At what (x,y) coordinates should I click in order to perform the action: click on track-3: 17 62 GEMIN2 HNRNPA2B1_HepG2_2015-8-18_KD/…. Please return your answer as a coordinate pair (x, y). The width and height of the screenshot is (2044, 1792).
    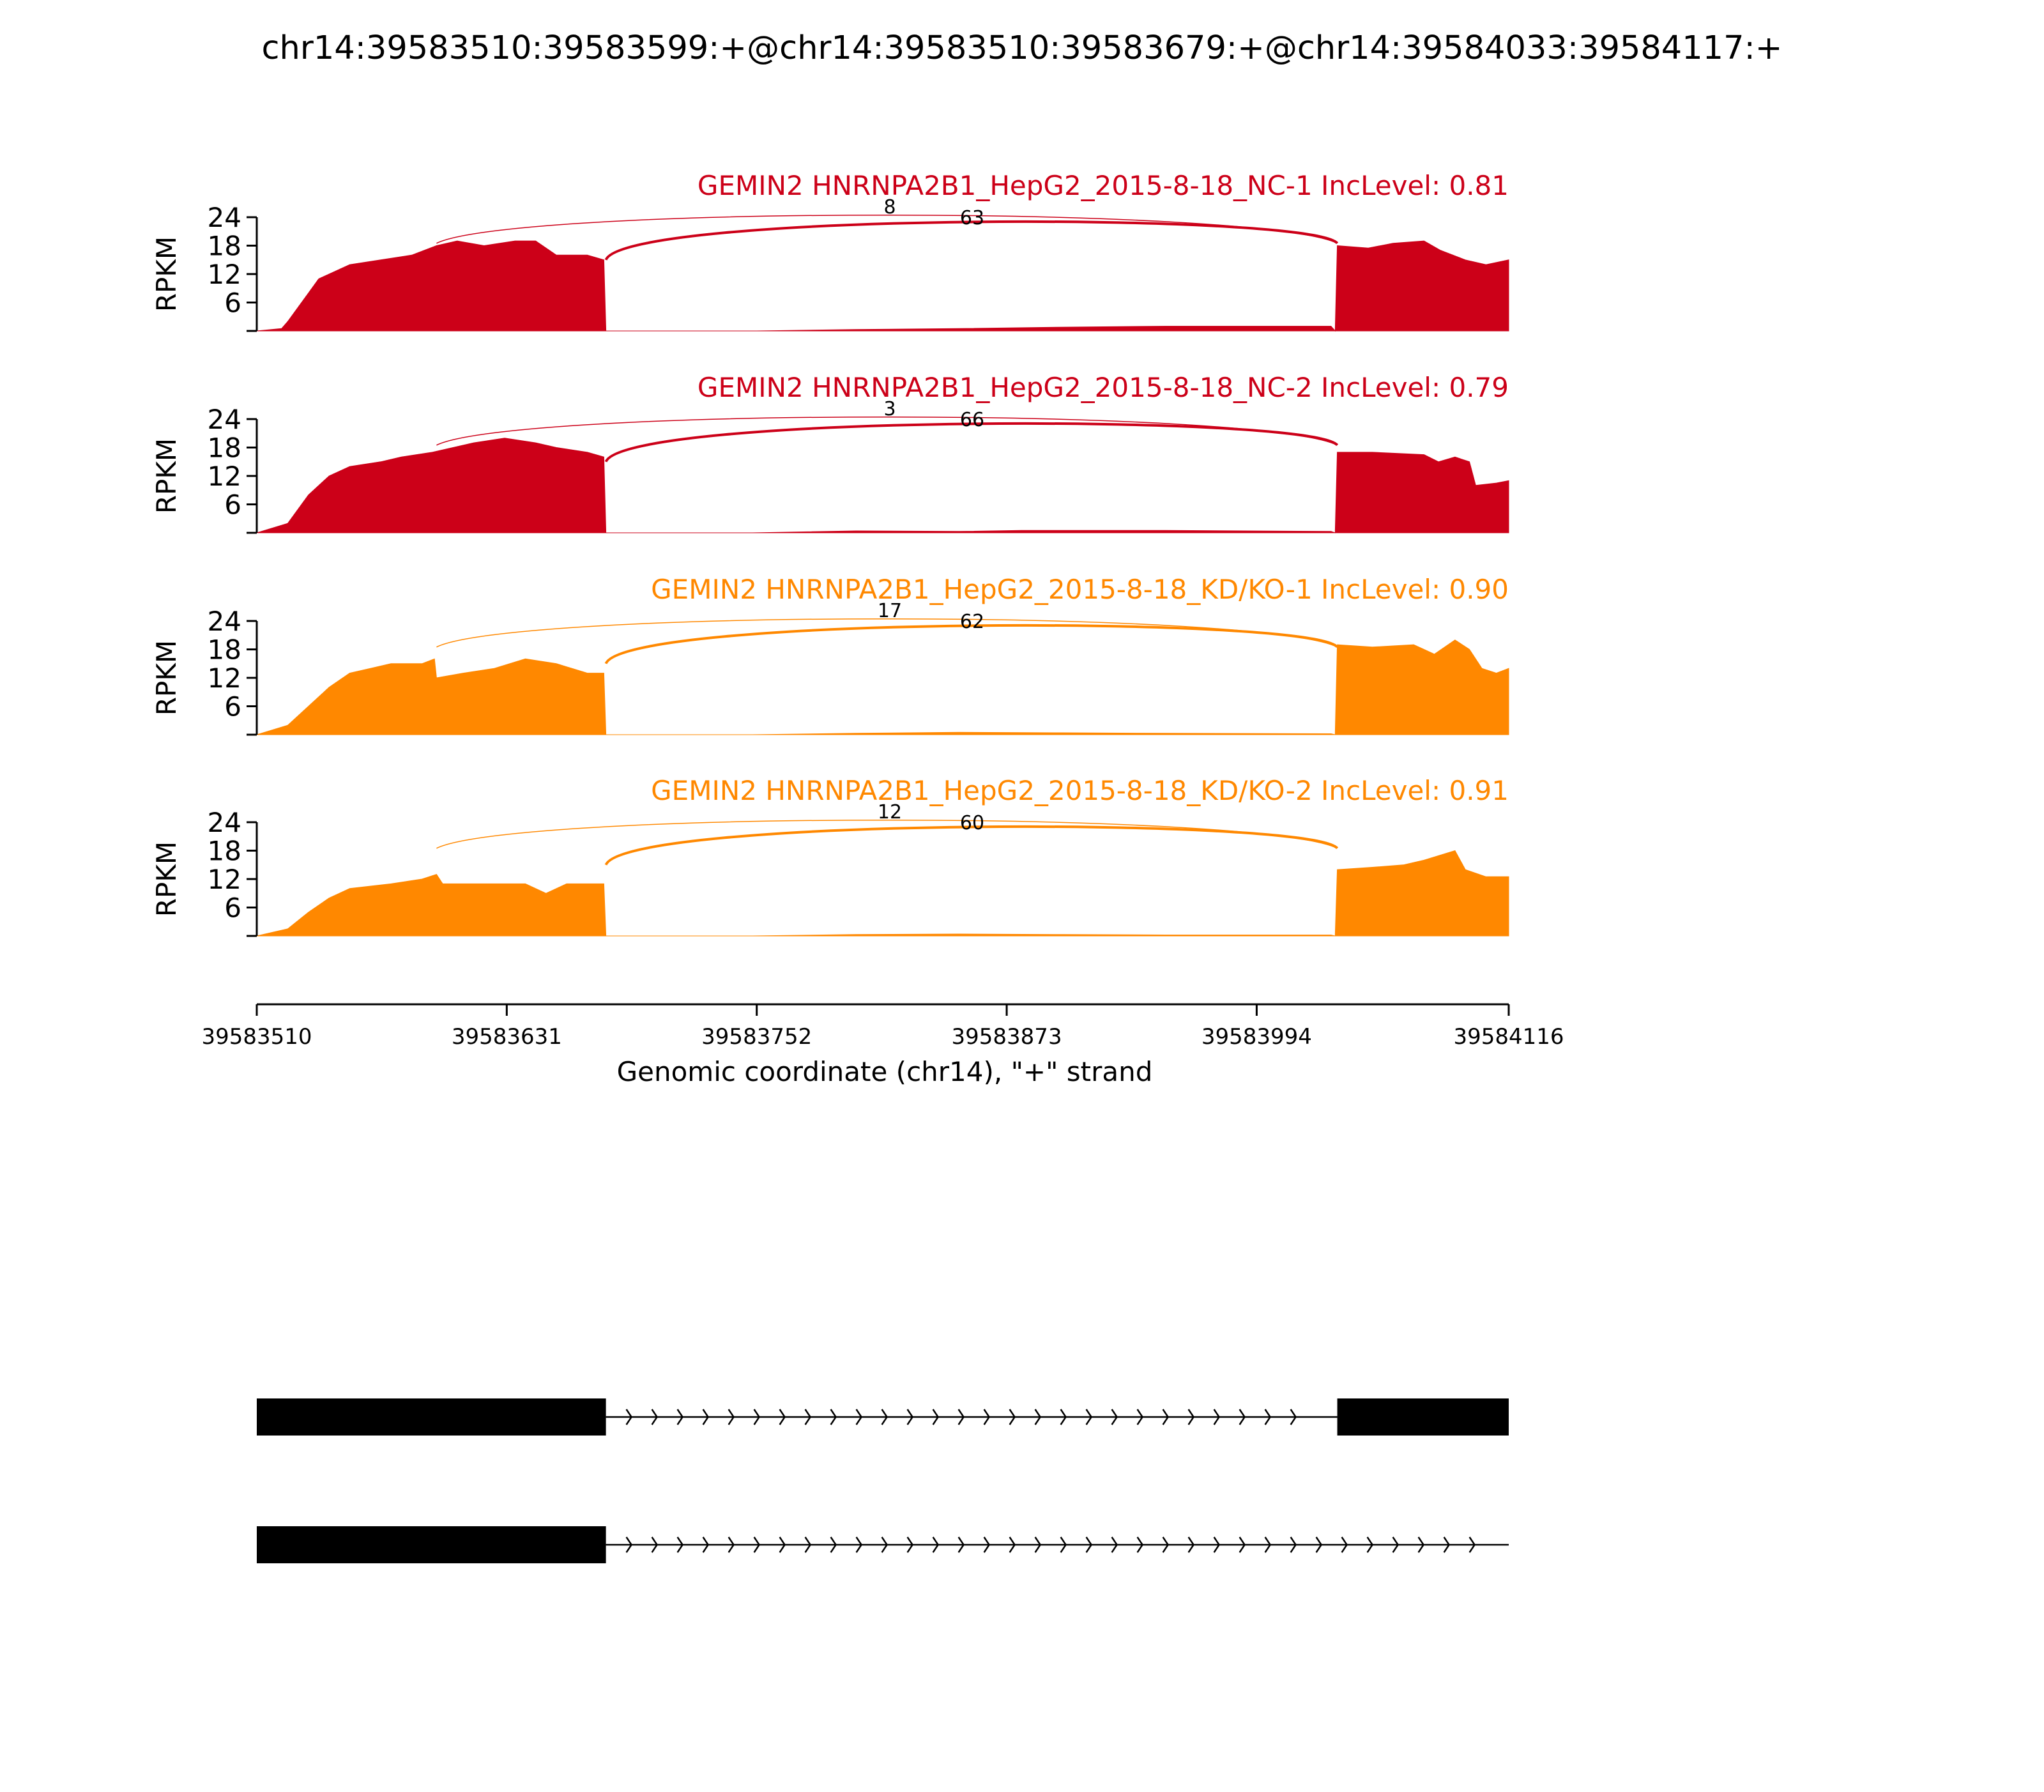
    Looking at the image, I should click on (830, 655).